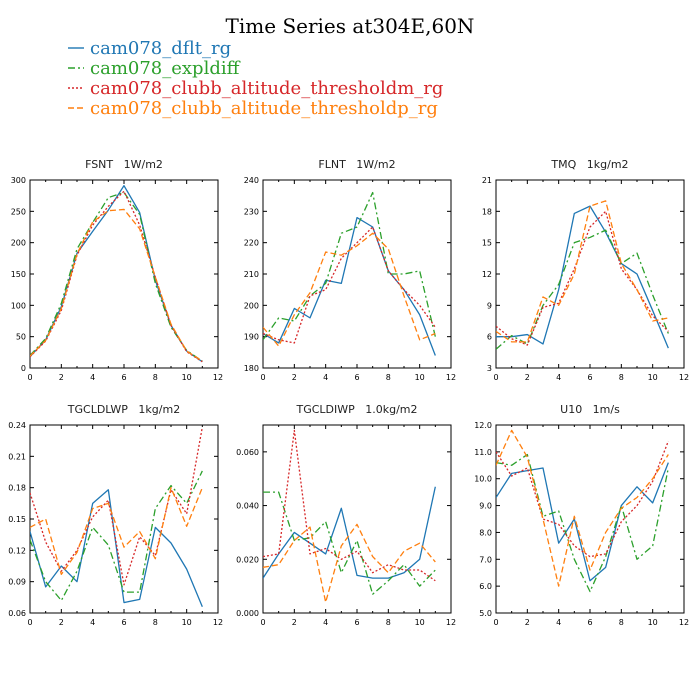  Describe the element at coordinates (485, 506) in the screenshot. I see `y-tick-label: 9.0` at that location.